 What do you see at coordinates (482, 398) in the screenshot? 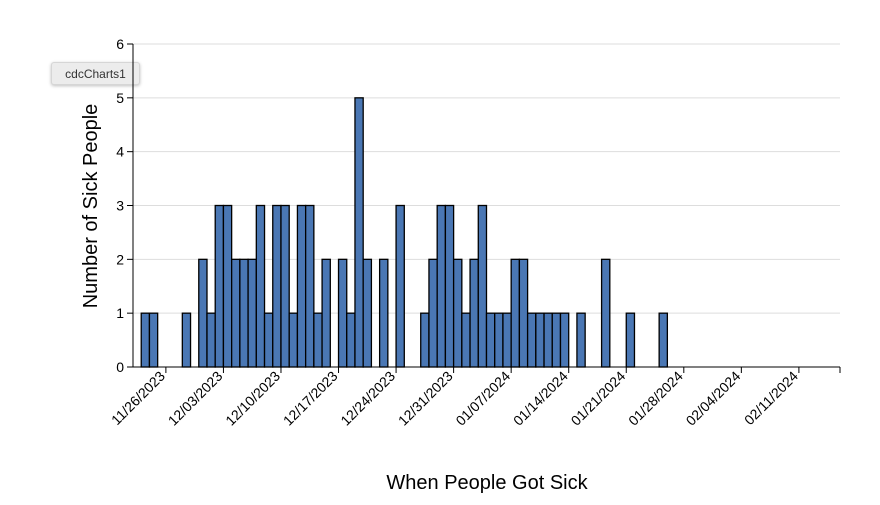
I see `x-tick-label: 01/07/2024` at bounding box center [482, 398].